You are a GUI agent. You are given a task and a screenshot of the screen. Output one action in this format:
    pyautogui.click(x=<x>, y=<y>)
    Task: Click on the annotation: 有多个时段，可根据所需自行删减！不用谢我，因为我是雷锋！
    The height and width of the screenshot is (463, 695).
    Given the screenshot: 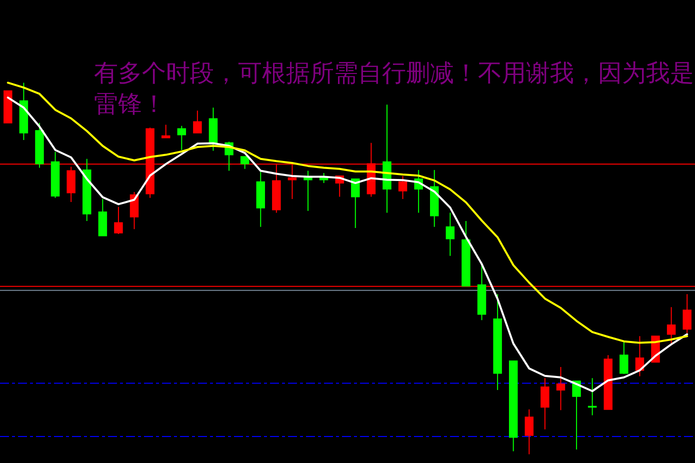 What is the action you would take?
    pyautogui.click(x=394, y=88)
    